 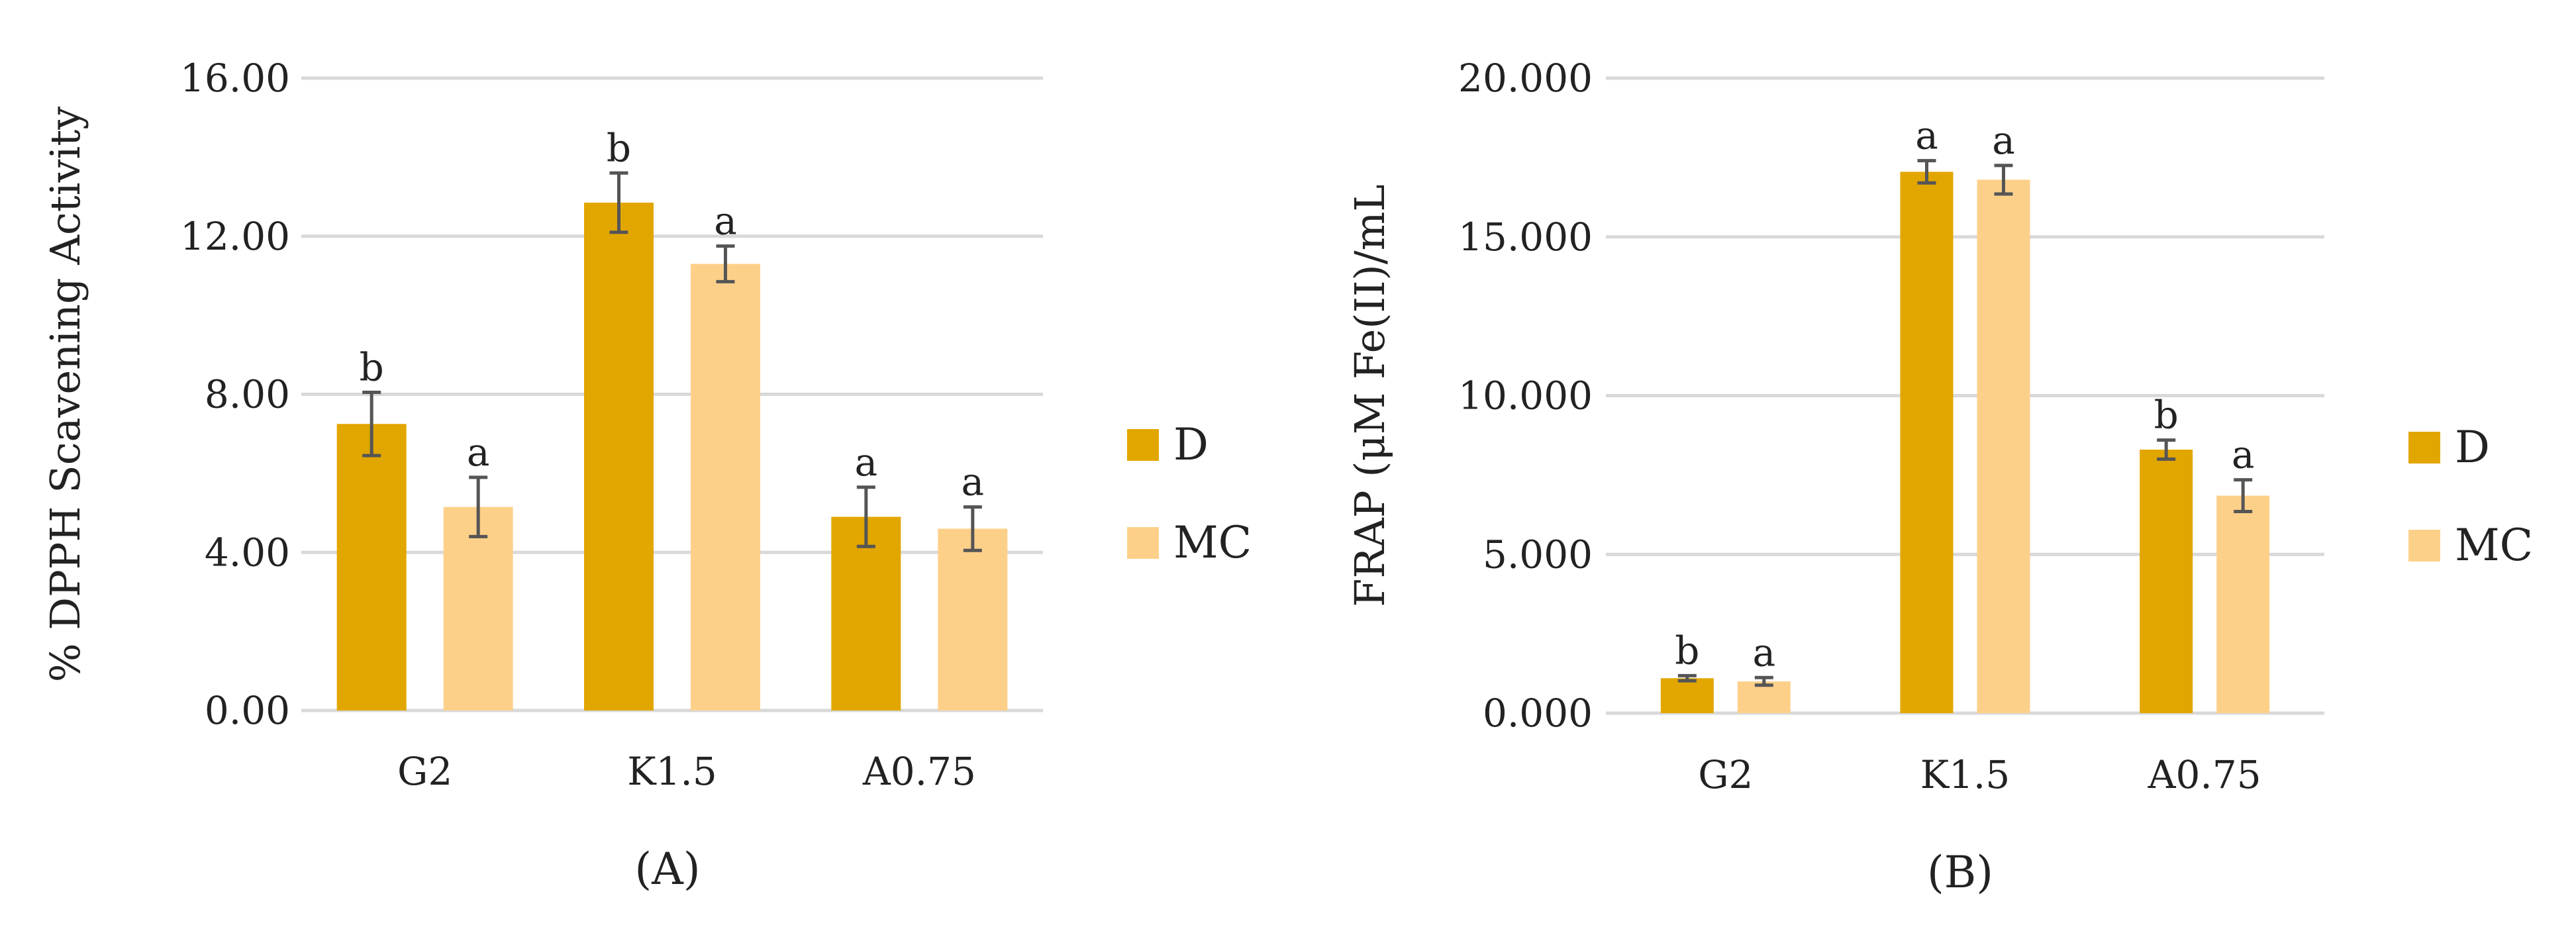 I want to click on y-tick-label: 16.00, so click(x=235, y=78).